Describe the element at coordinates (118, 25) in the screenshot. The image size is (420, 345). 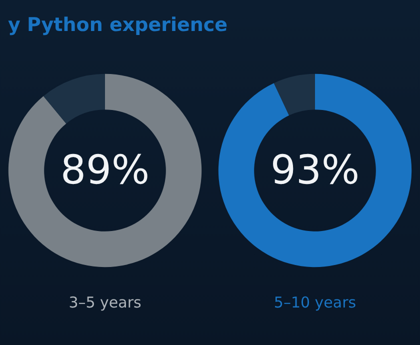
I see `chart-title: y Python experience` at that location.